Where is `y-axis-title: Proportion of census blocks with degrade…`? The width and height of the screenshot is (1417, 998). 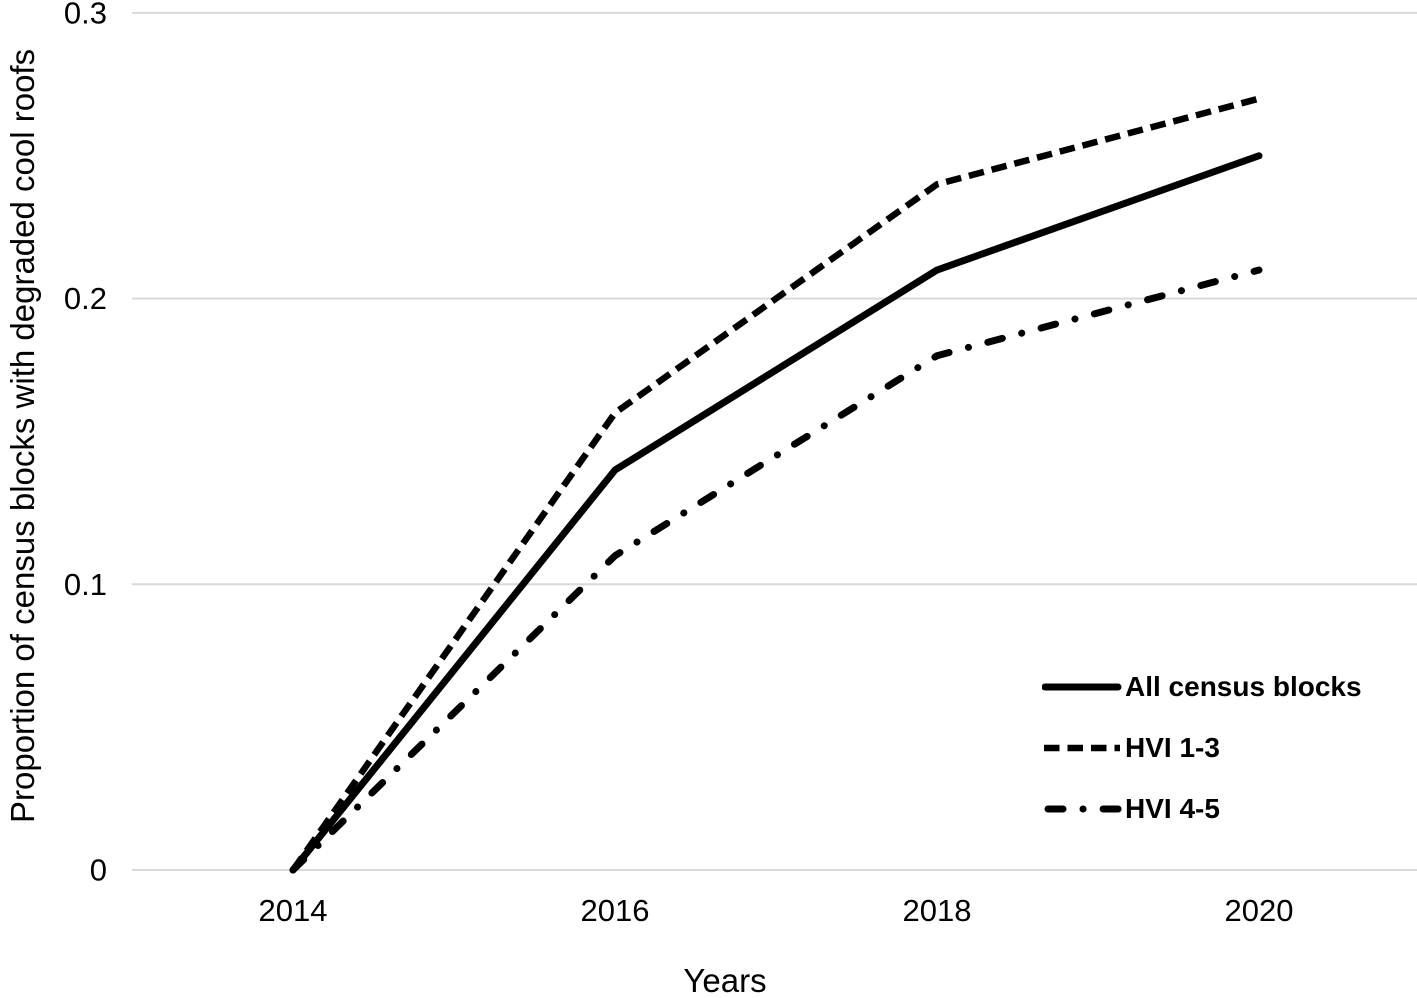 y-axis-title: Proportion of census blocks with degrade… is located at coordinates (22, 436).